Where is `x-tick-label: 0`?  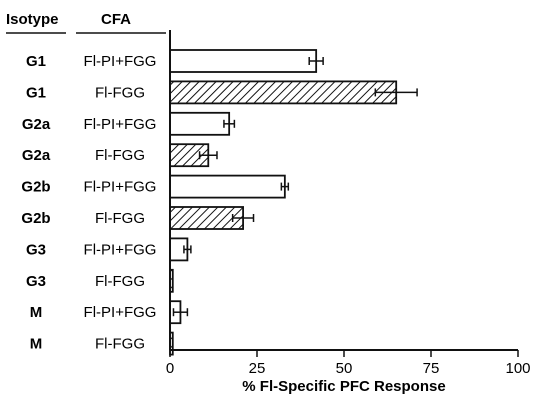 x-tick-label: 0 is located at coordinates (170, 368).